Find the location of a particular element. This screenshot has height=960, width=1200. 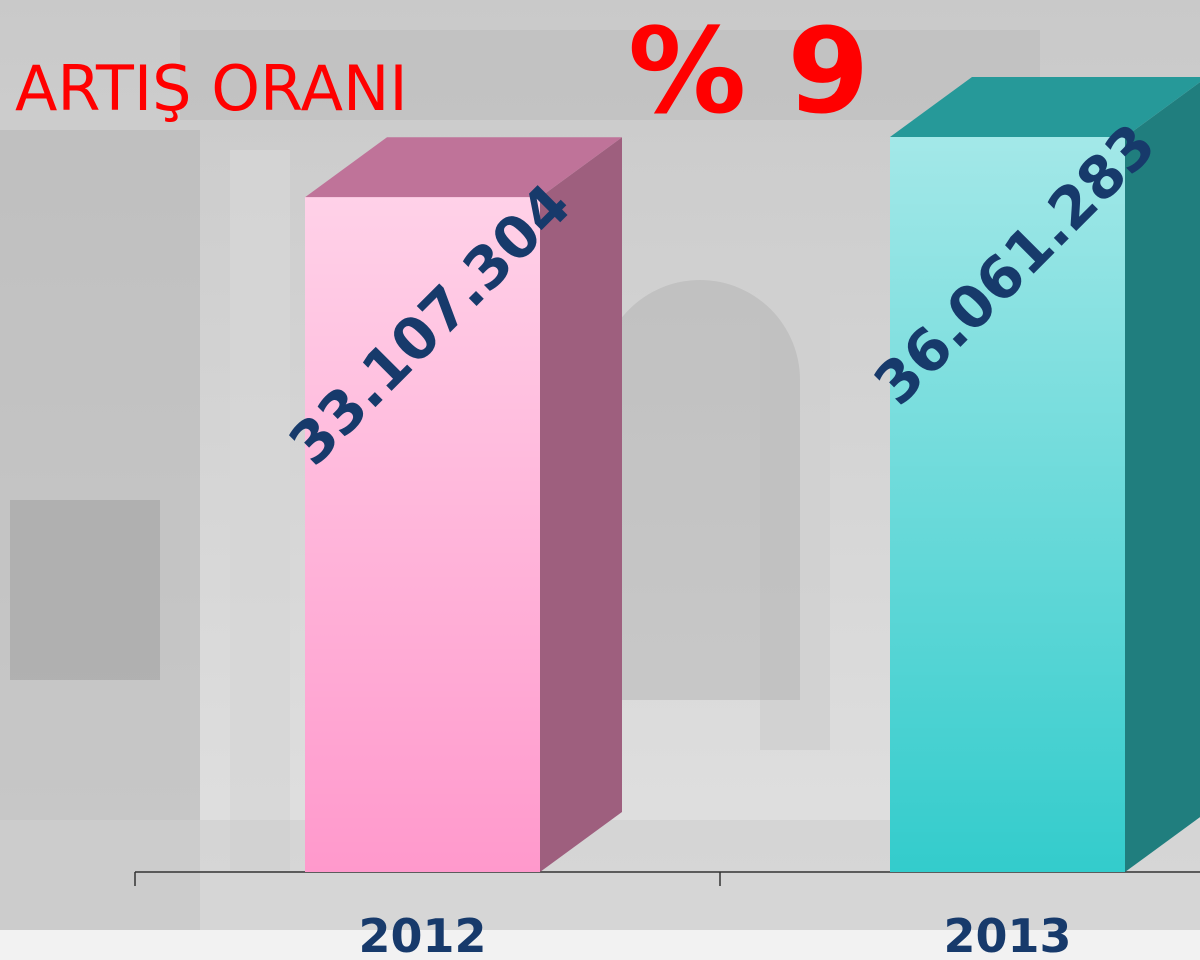

x-tick-label: 2013 is located at coordinates (1007, 934).